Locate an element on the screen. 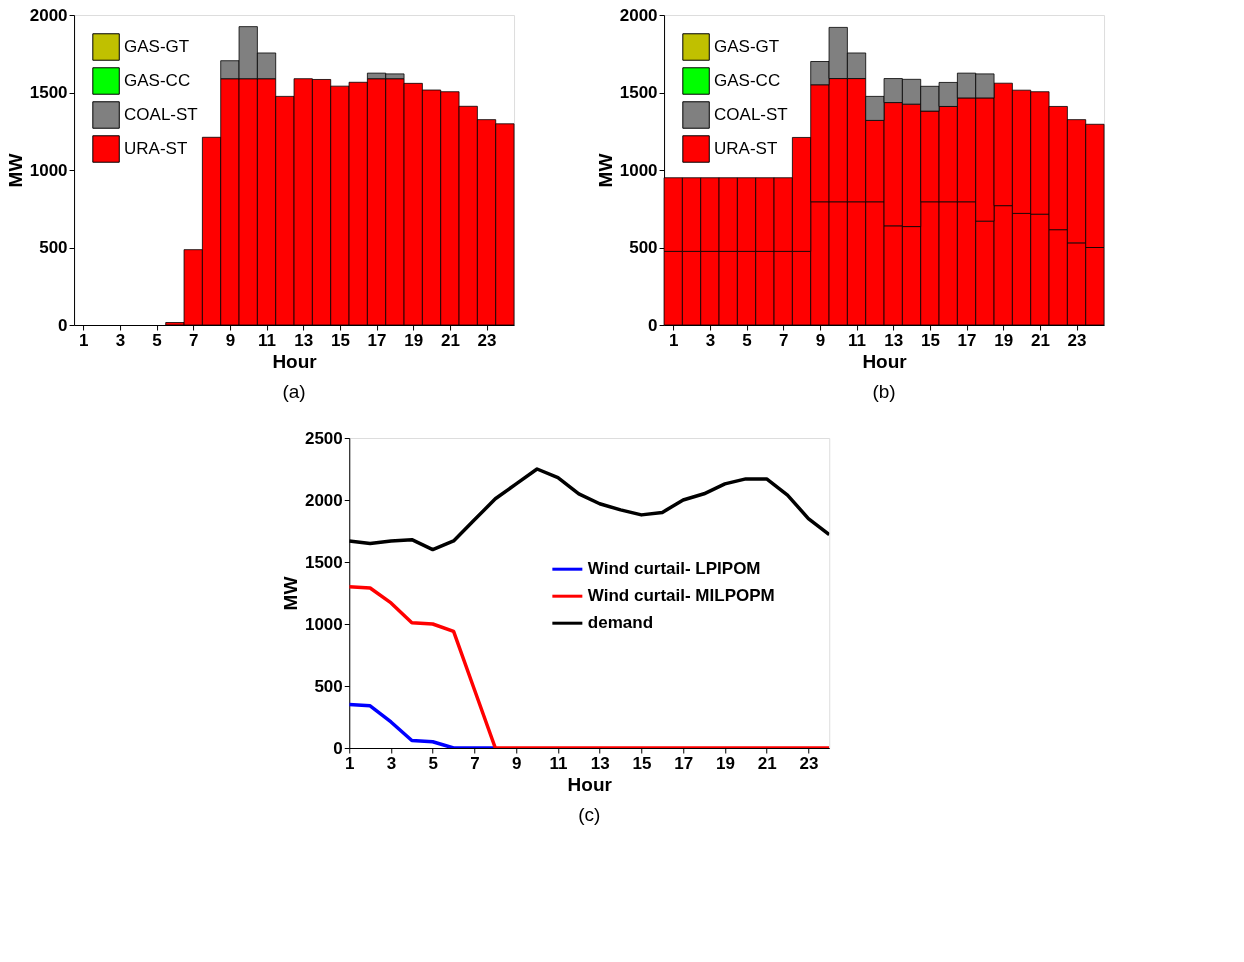 The image size is (1244, 962). legend-label: Wind curtail- MILPOPM is located at coordinates (681, 596).